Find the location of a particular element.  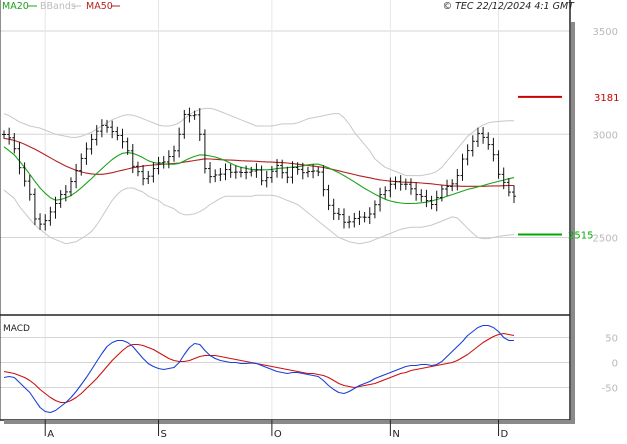

bband-lower-line is located at coordinates (259, 216).